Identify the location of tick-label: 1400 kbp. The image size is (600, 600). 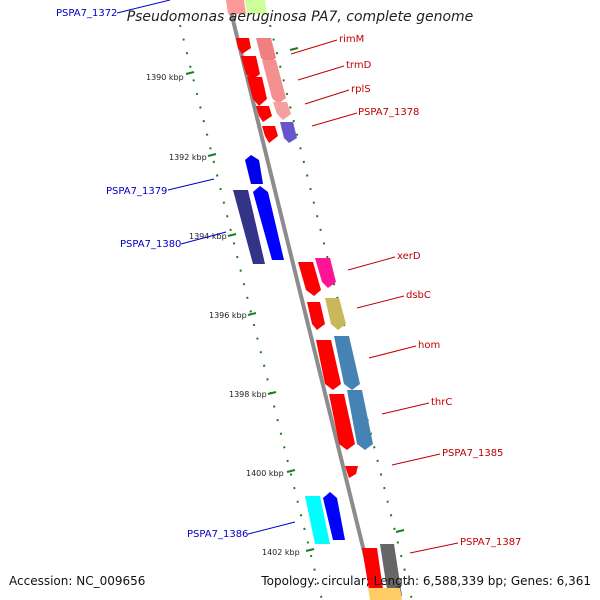
(265, 473).